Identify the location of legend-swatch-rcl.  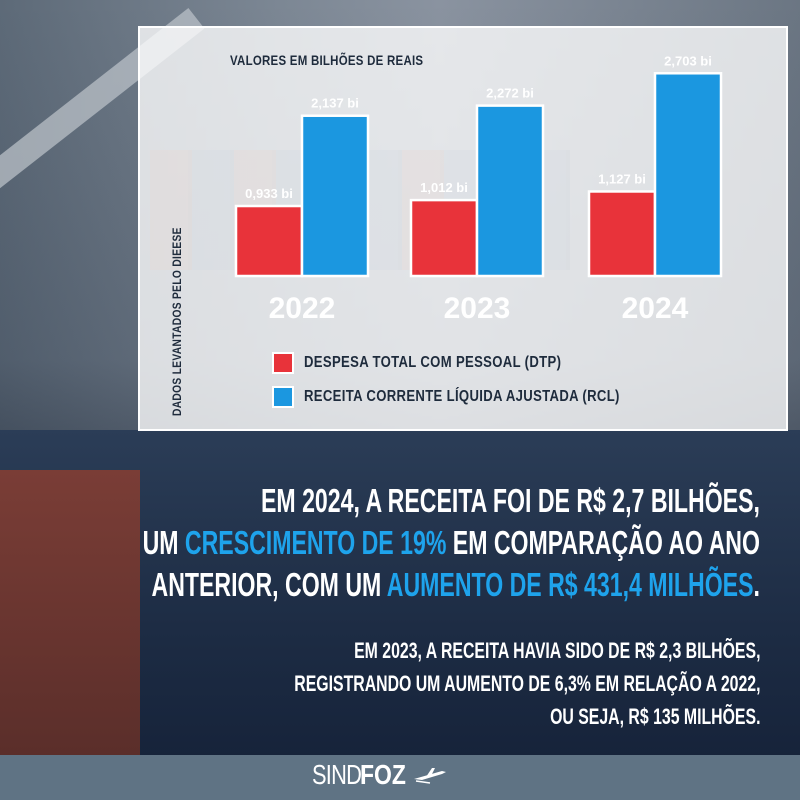
(283, 397).